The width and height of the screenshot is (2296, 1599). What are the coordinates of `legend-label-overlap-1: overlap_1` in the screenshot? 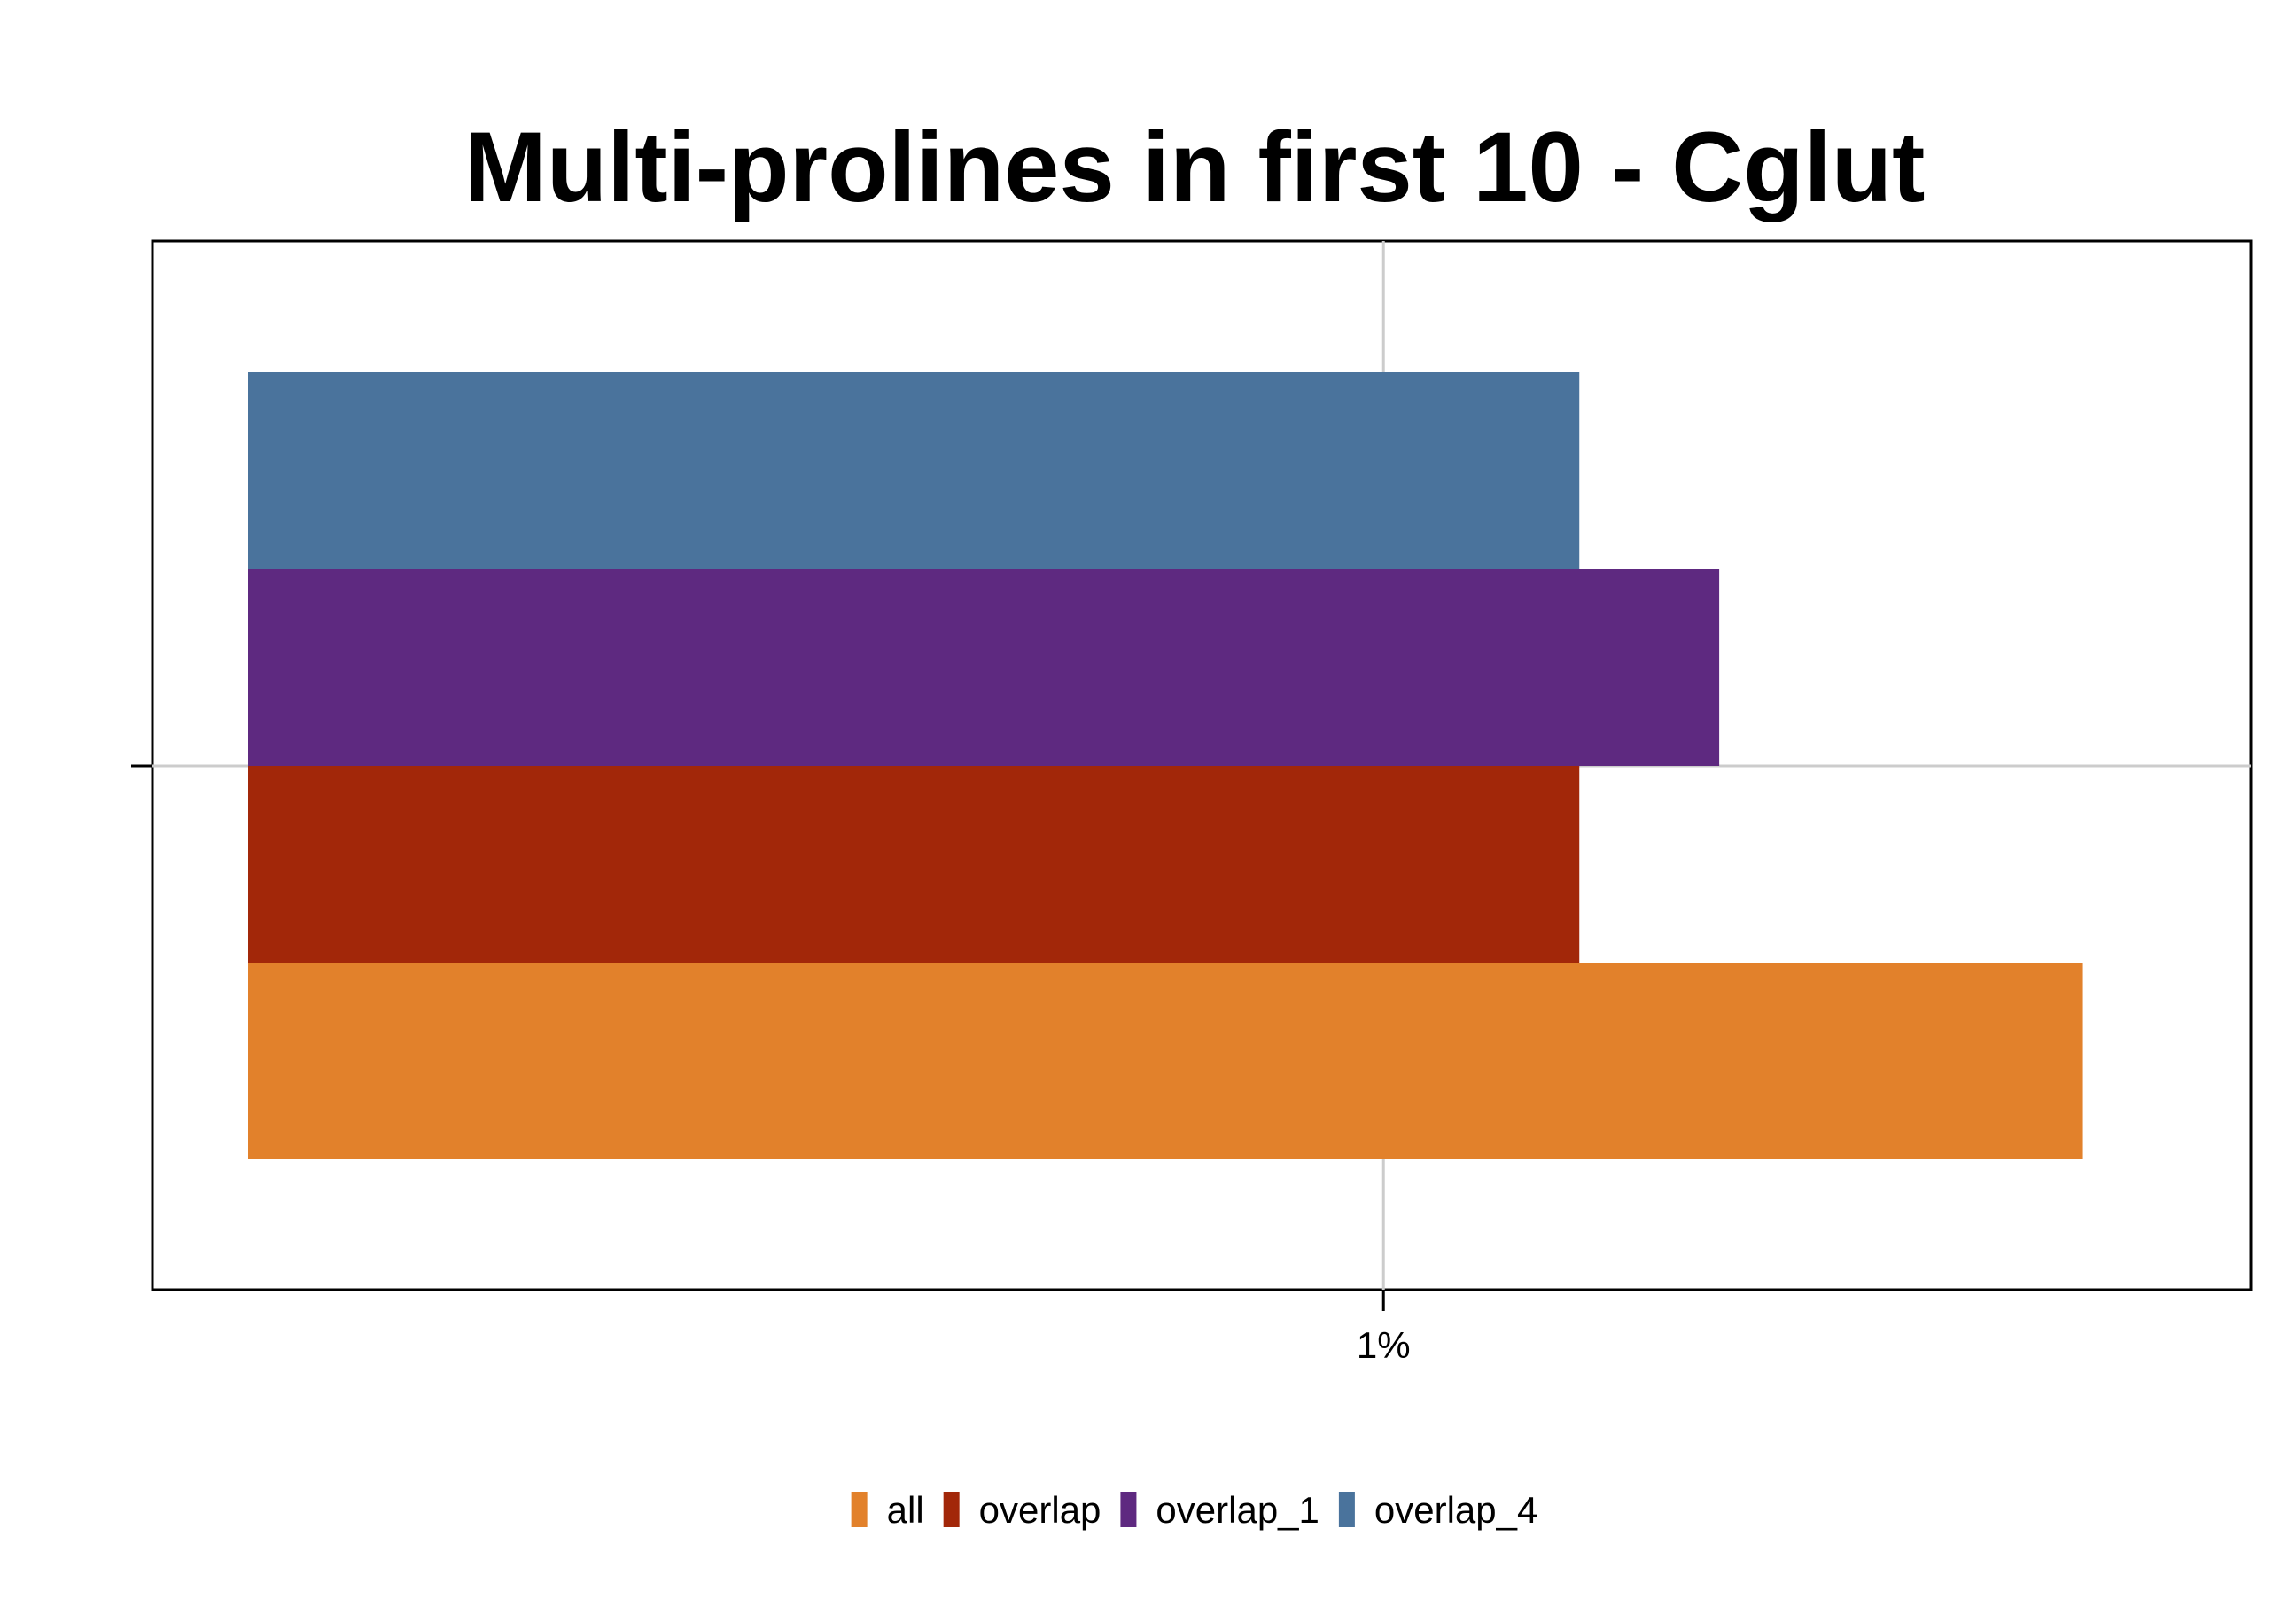 It's located at (1237, 1510).